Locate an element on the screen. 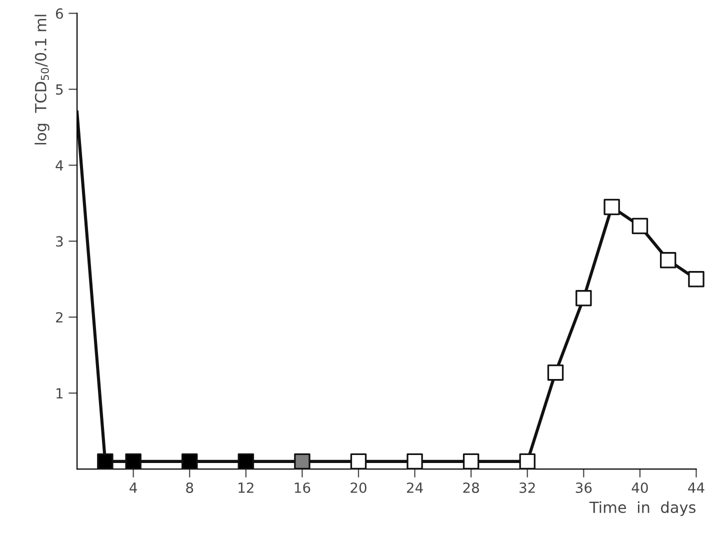 This screenshot has width=720, height=533. y-tick-label: 3 is located at coordinates (59, 241).